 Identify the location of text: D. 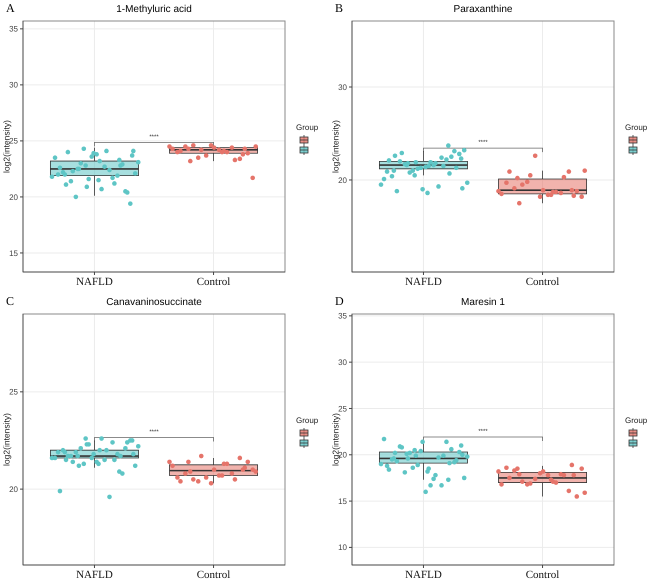
(339, 301).